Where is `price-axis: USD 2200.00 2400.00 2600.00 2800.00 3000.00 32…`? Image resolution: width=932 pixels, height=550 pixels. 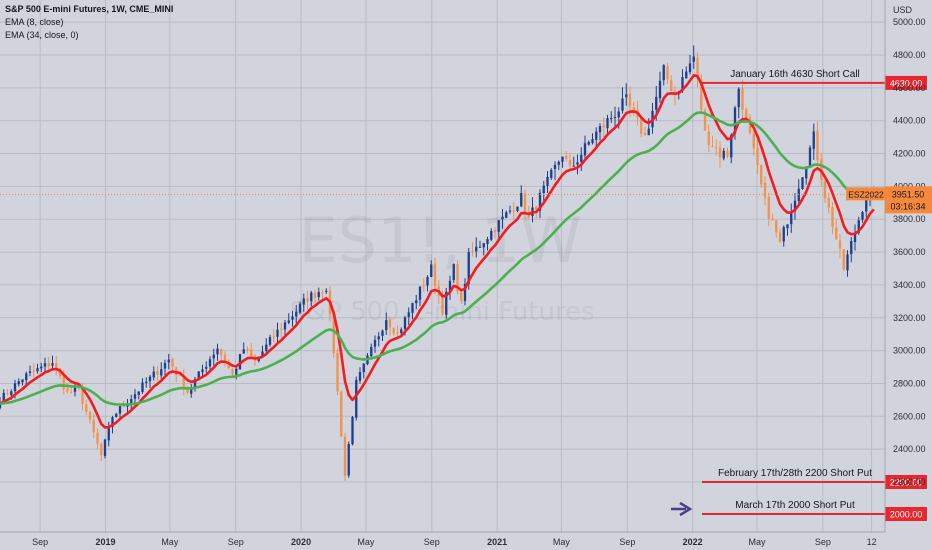
price-axis: USD 2200.00 2400.00 2600.00 2800.00 3000.00 32… is located at coordinates (908, 266).